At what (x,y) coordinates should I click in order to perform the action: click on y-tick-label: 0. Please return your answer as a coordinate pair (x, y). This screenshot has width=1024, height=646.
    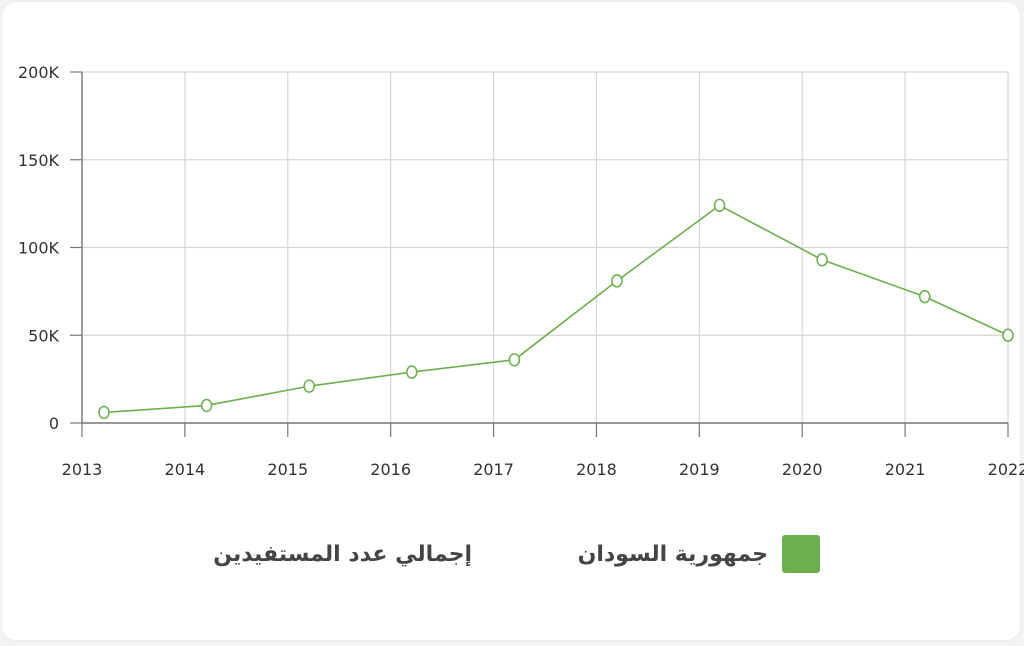
    Looking at the image, I should click on (54, 423).